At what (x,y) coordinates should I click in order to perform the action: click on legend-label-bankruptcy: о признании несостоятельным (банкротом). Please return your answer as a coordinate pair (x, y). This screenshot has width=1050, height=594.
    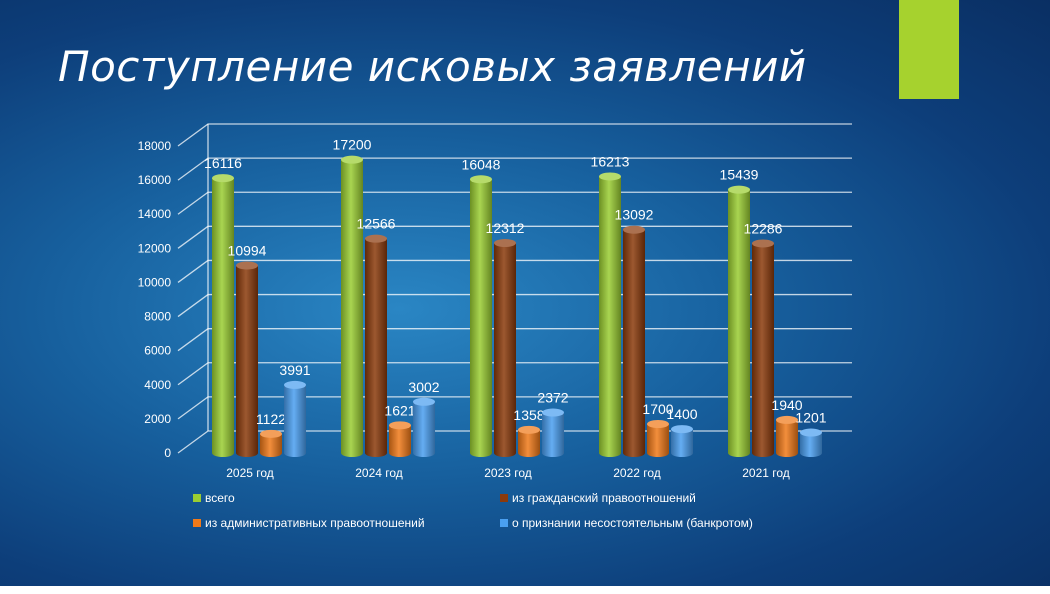
    Looking at the image, I should click on (632, 523).